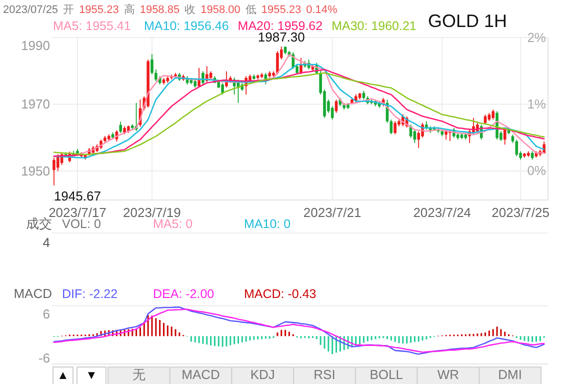 The width and height of the screenshot is (561, 384). What do you see at coordinates (30, 10) in the screenshot?
I see `text: 2023/07/25` at bounding box center [30, 10].